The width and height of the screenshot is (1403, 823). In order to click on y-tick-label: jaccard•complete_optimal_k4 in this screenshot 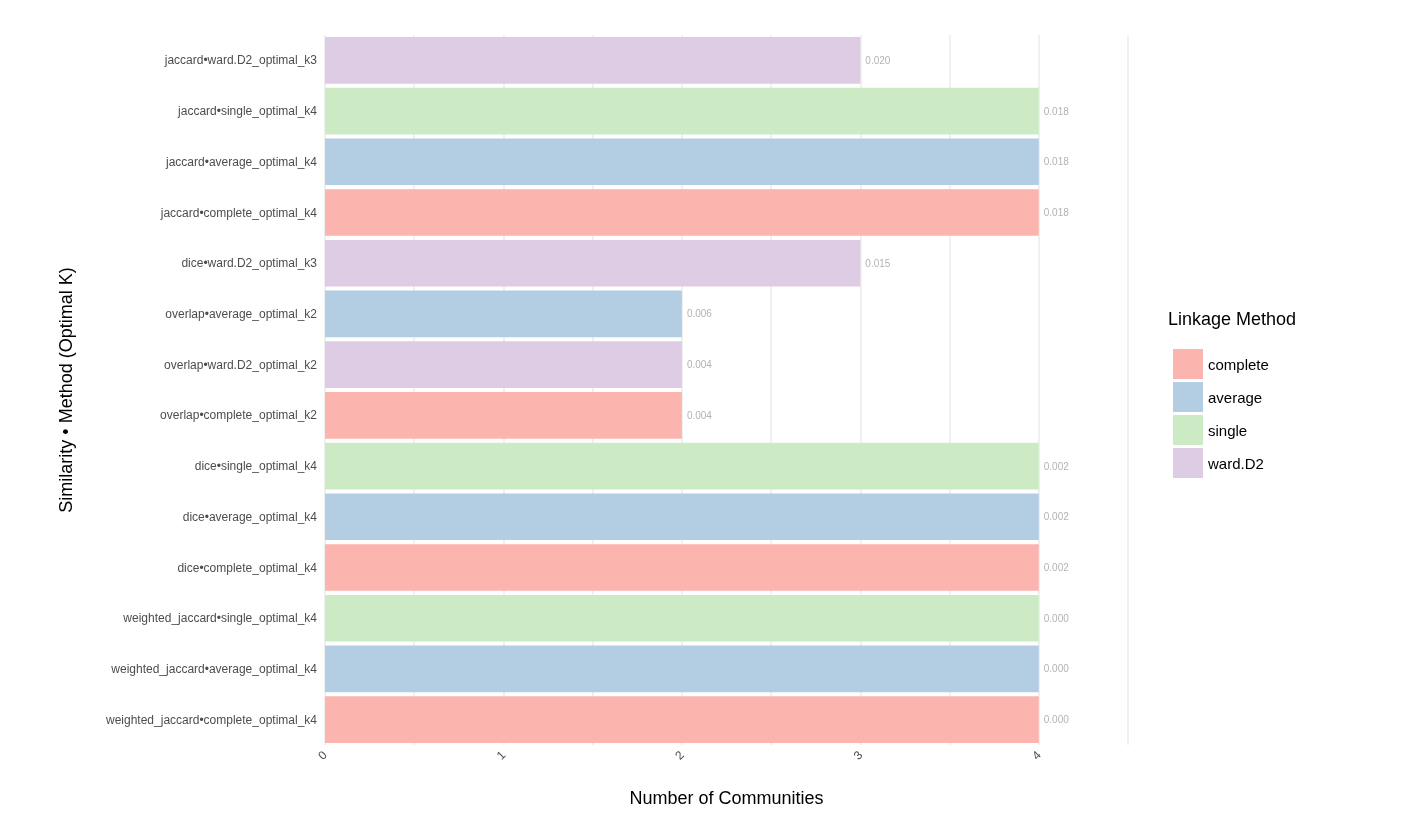, I will do `click(238, 212)`.